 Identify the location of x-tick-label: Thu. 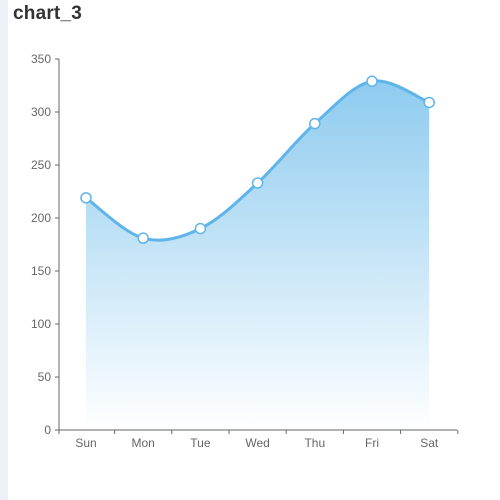
(314, 443).